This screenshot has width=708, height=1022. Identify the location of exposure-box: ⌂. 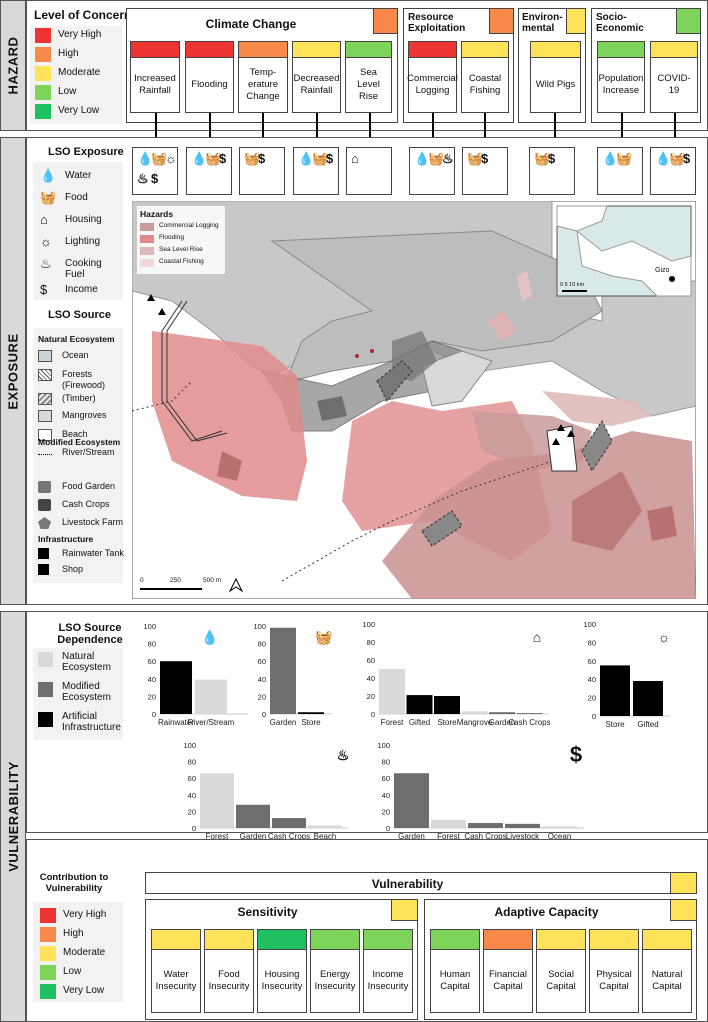
(369, 171).